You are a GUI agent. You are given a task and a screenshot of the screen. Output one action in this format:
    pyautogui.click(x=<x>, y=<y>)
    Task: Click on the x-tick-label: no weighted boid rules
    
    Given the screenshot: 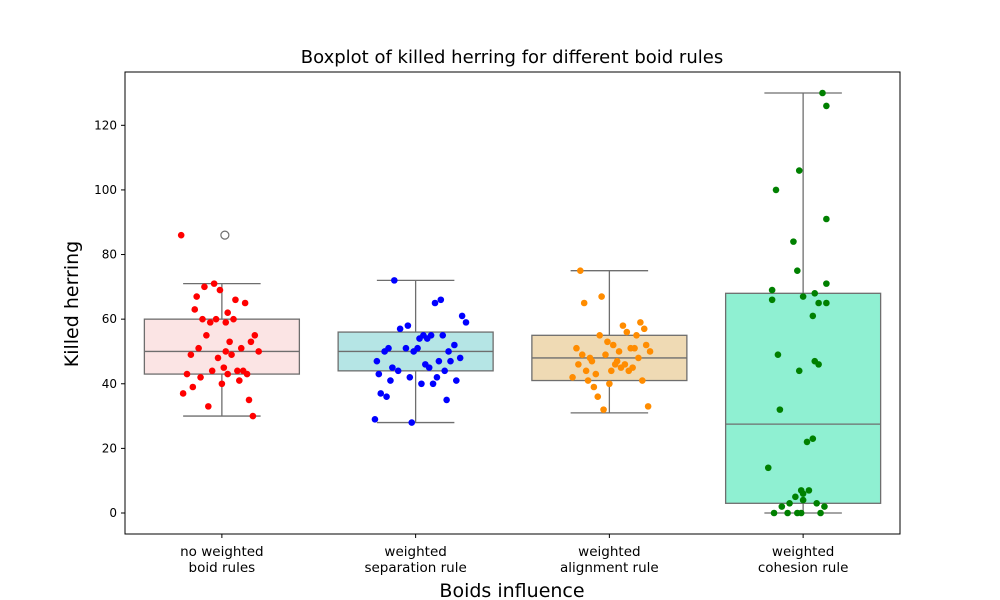 What is the action you would take?
    pyautogui.click(x=222, y=560)
    